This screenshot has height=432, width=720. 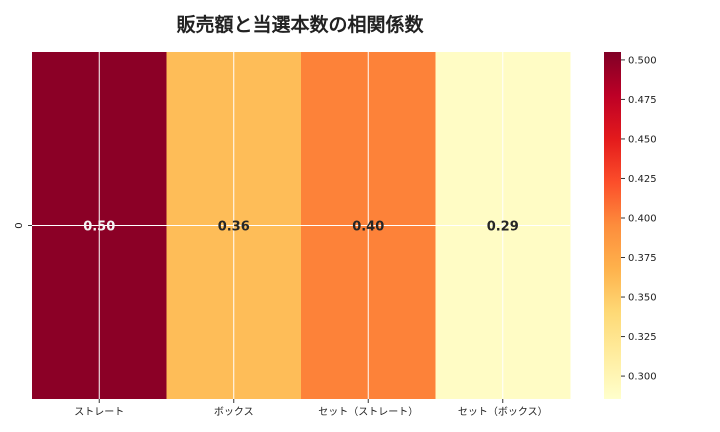 I want to click on y-tick-label: 0, so click(x=19, y=225).